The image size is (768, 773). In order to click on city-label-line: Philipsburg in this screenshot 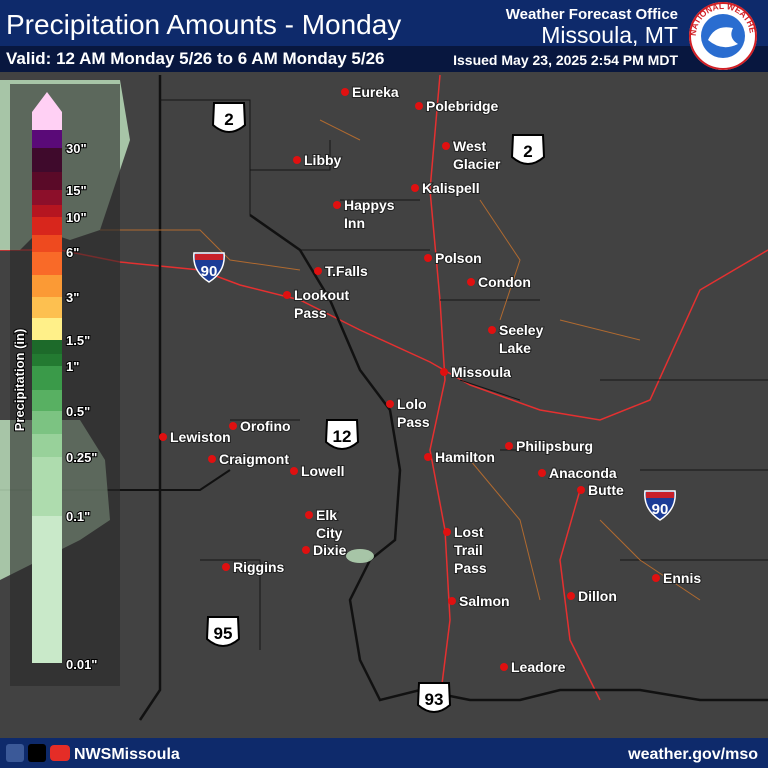, I will do `click(554, 446)`.